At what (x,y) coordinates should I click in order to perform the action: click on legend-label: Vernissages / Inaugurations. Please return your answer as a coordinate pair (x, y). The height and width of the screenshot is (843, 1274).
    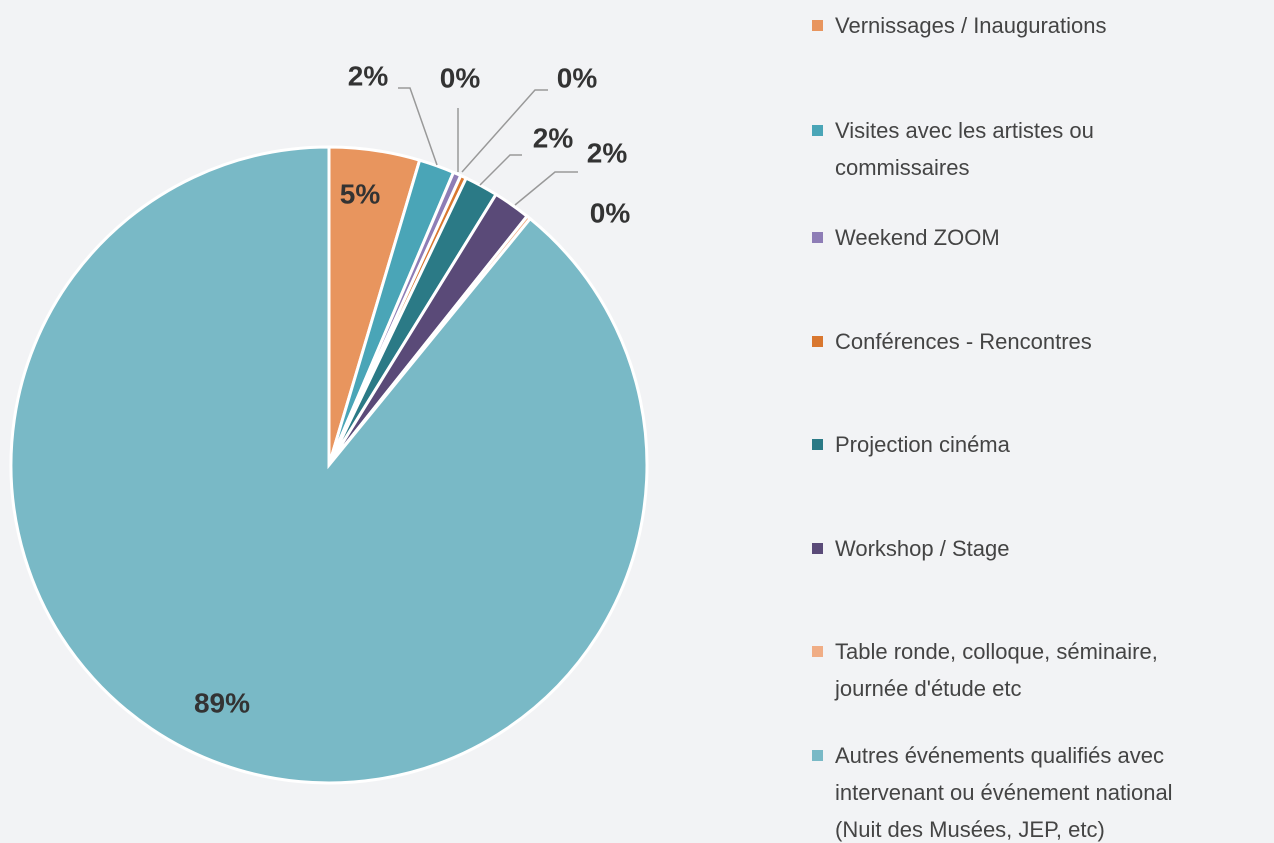
    Looking at the image, I should click on (971, 25).